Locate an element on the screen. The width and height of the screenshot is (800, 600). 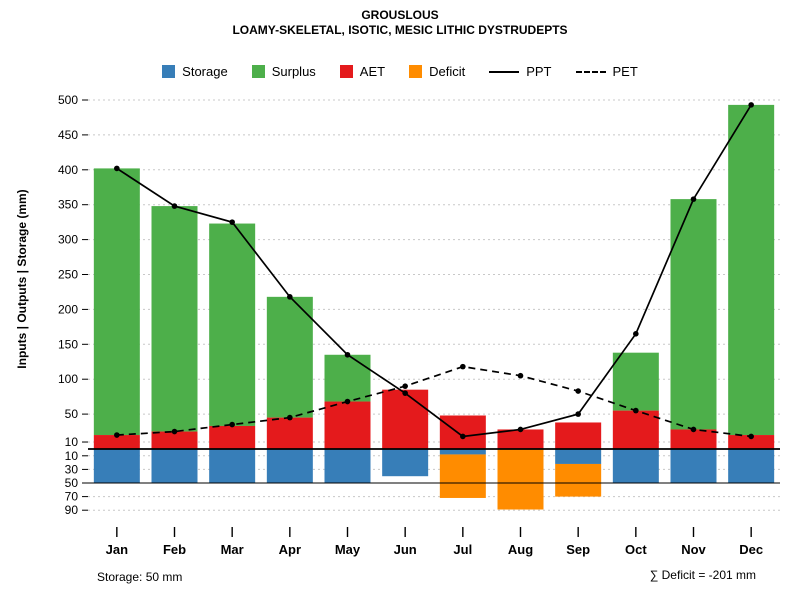
pet-point-May is located at coordinates (347, 401).